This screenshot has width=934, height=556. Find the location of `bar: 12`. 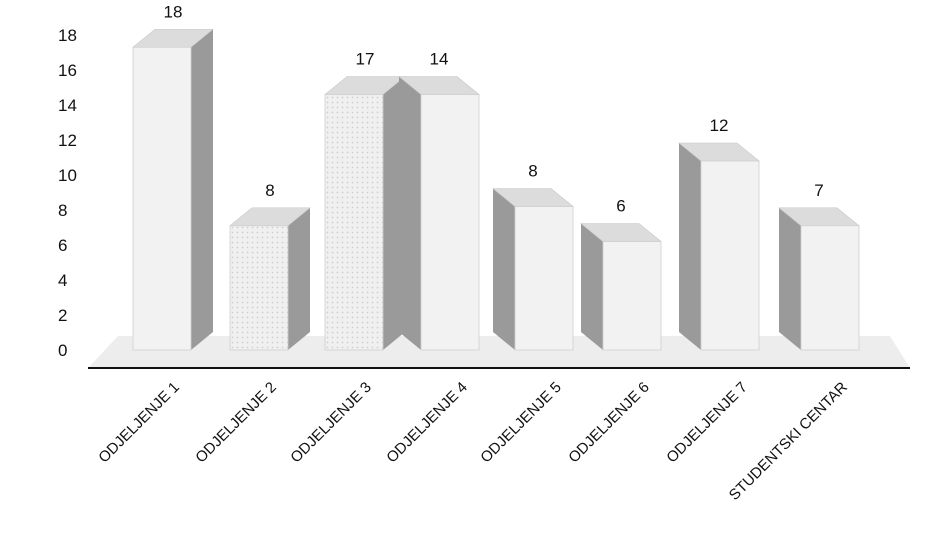

bar: 12 is located at coordinates (719, 233).